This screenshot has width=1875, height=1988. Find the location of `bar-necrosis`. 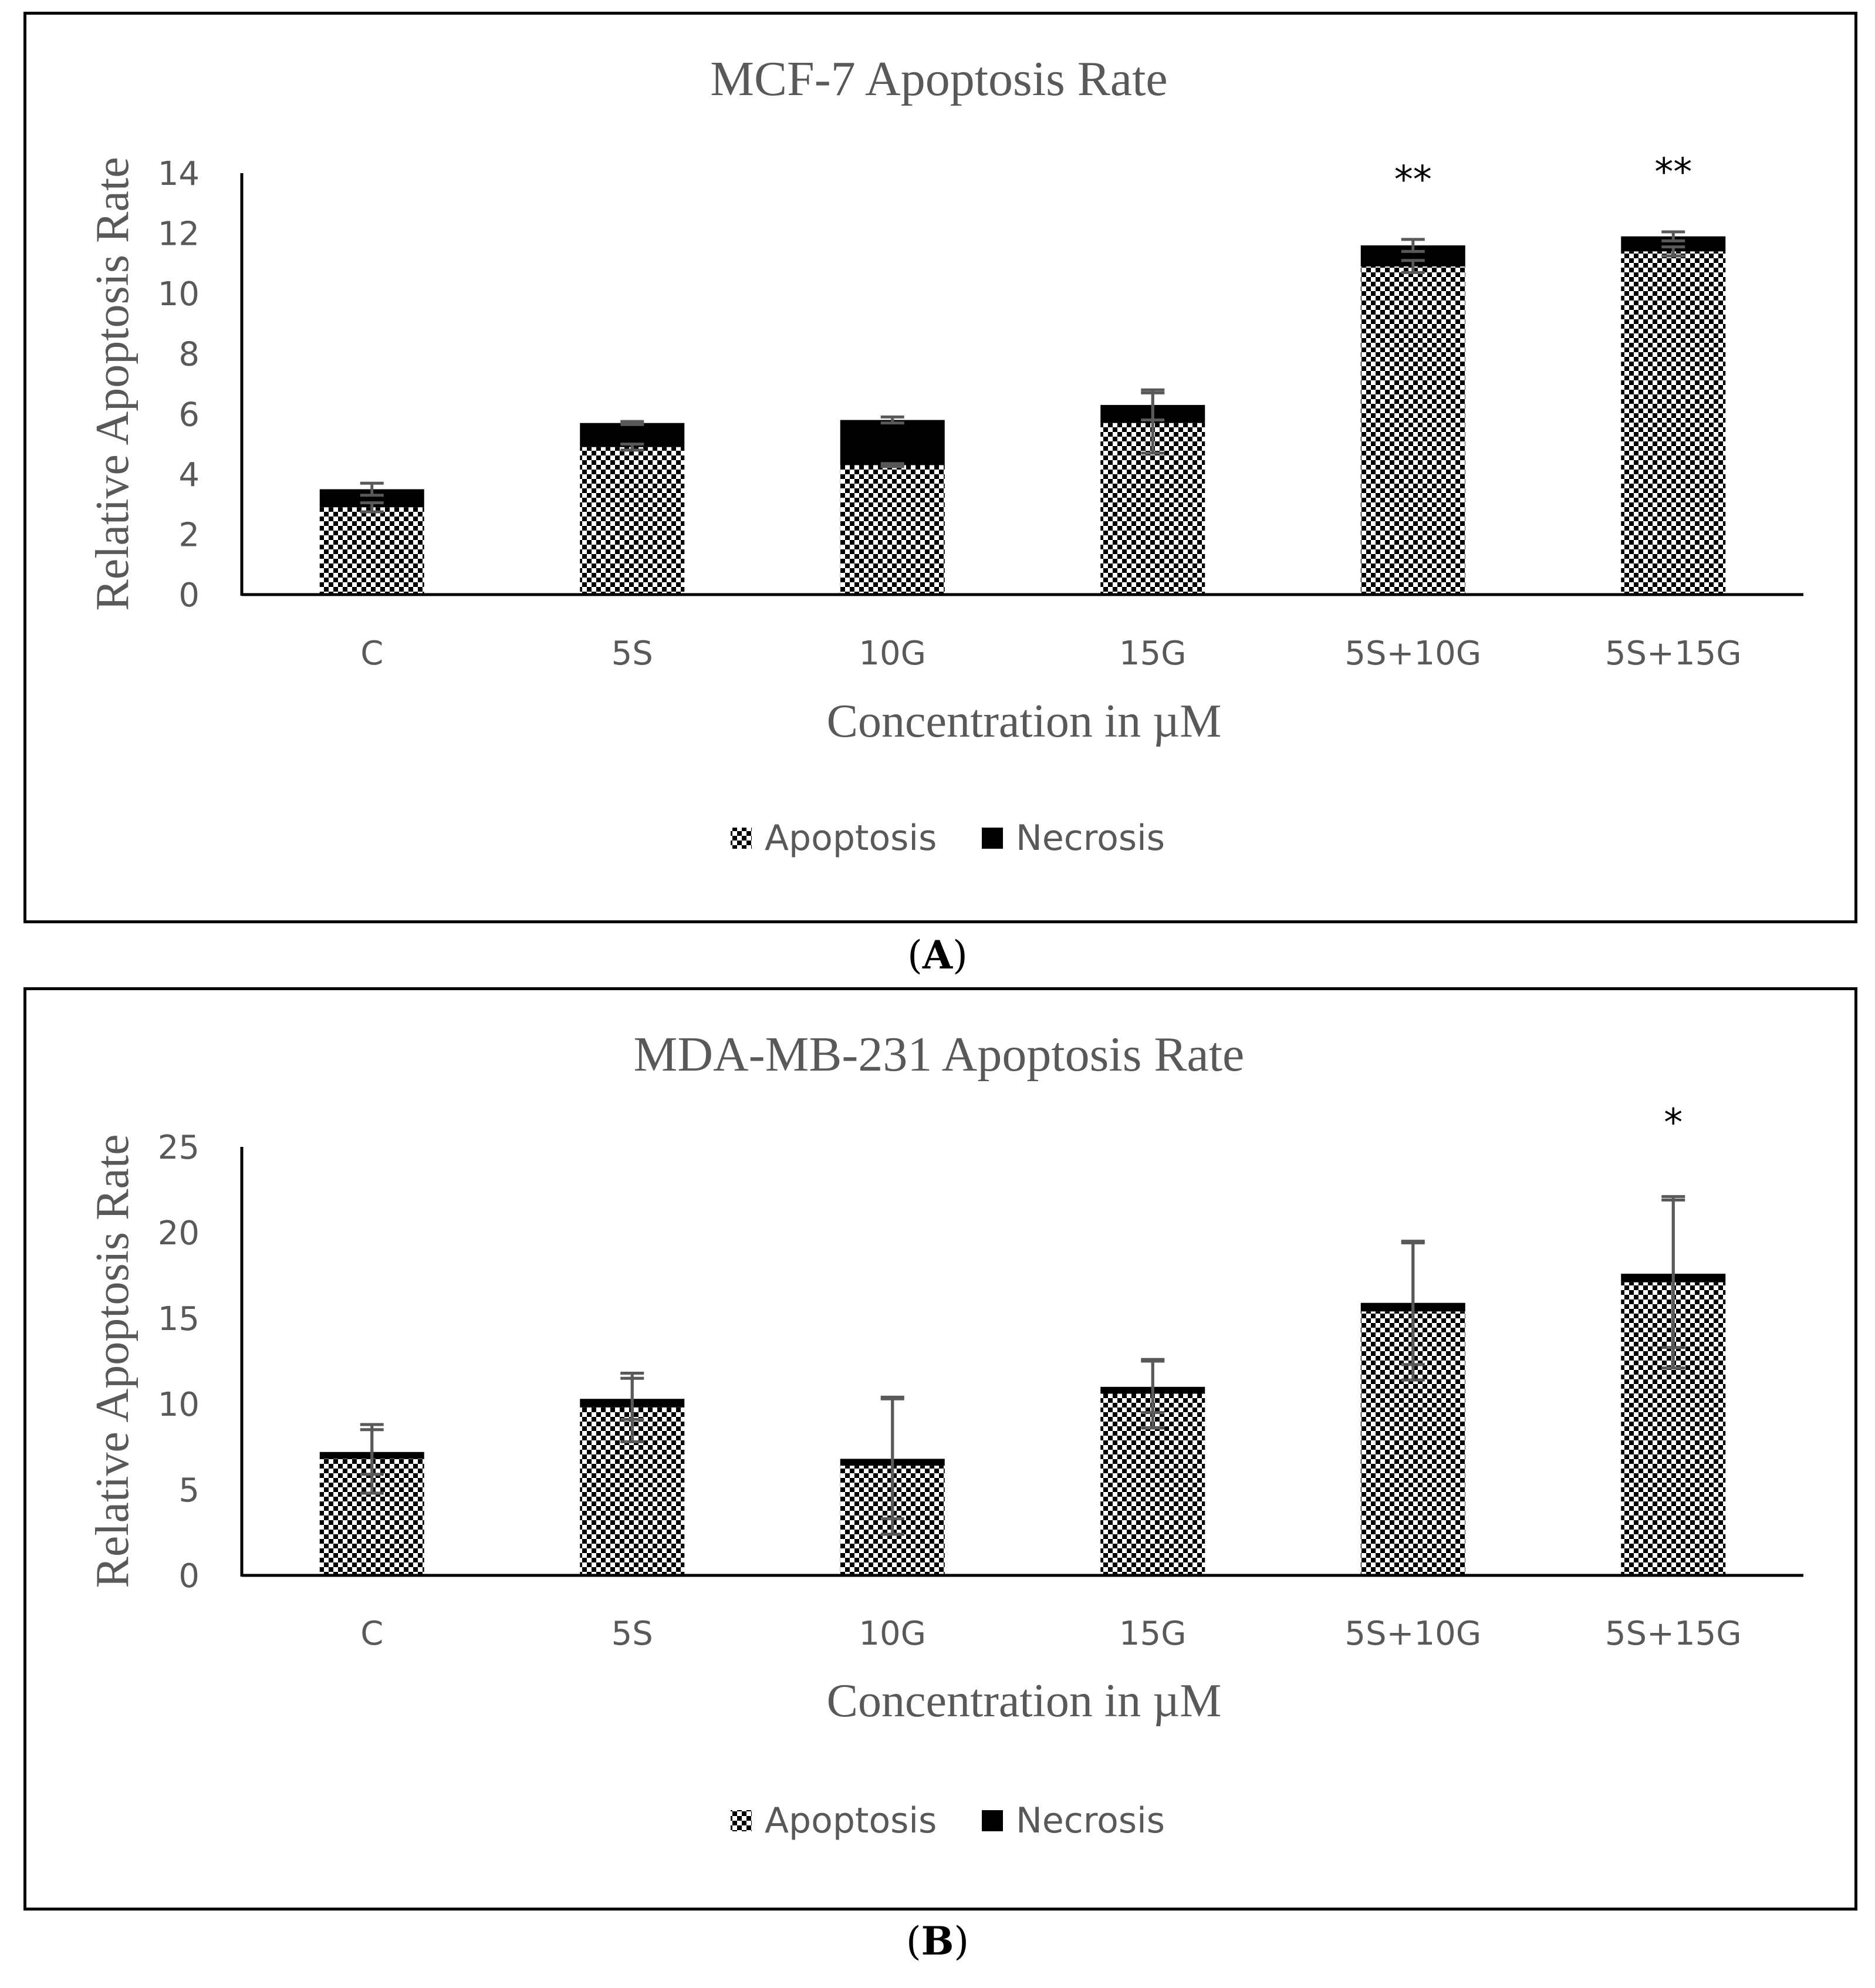

bar-necrosis is located at coordinates (892, 443).